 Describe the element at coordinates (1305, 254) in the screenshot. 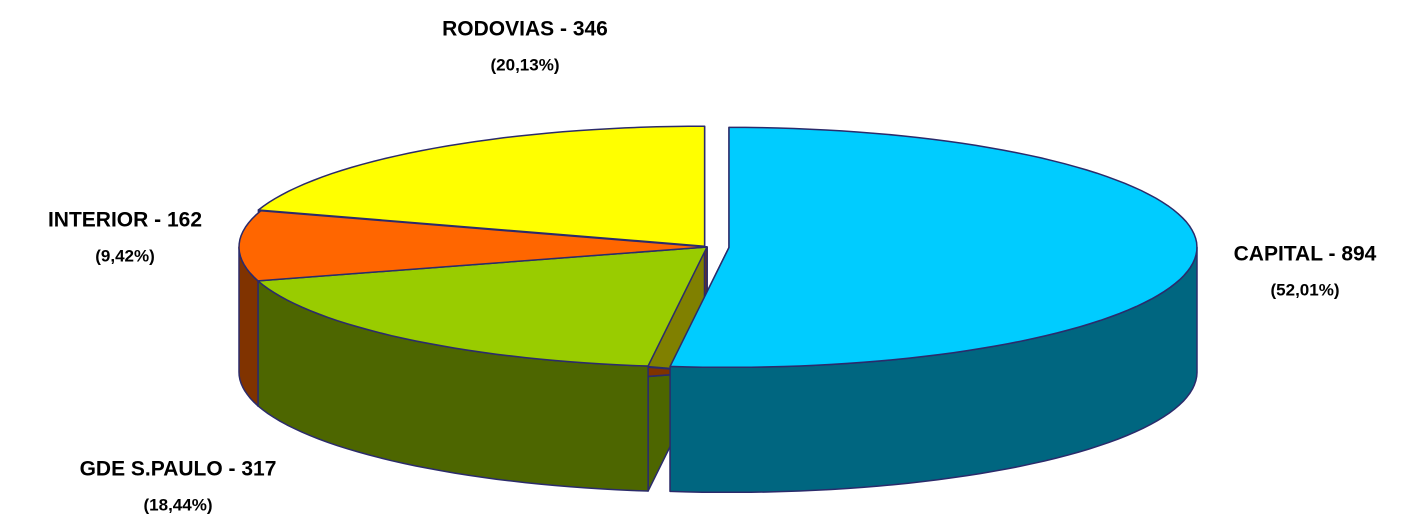

I see `slice-label: CAPITAL - 894` at that location.